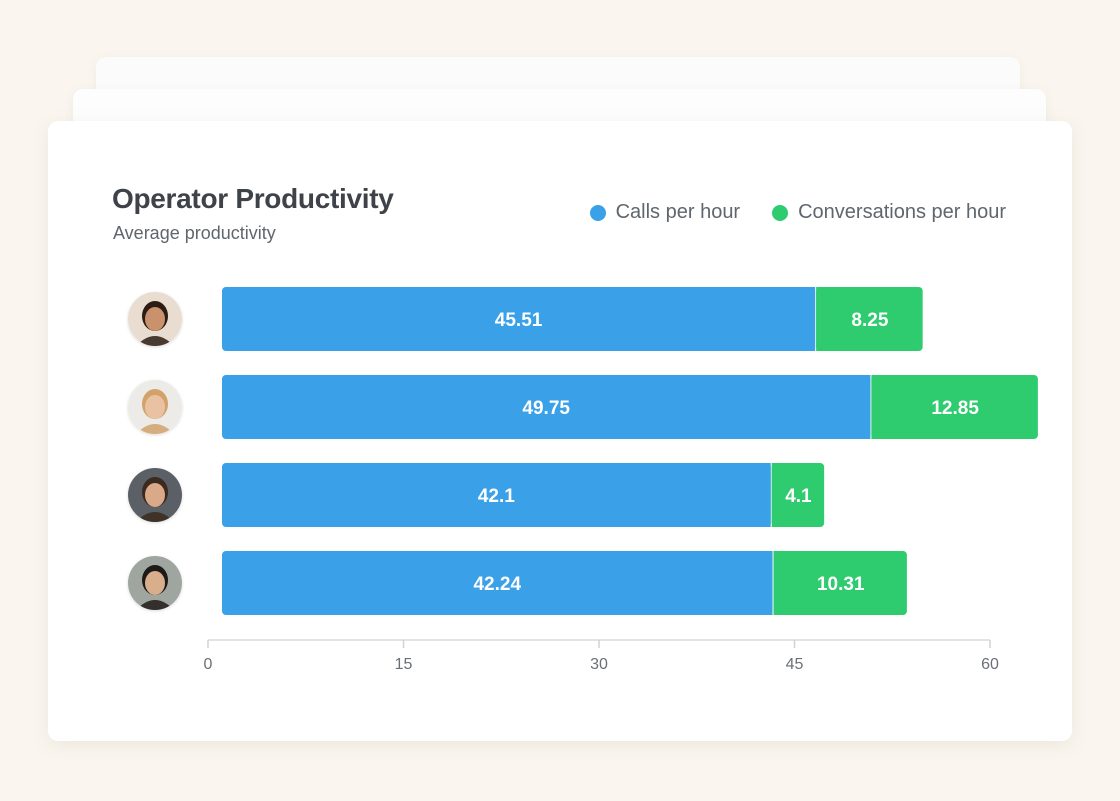 This screenshot has width=1120, height=801. Describe the element at coordinates (155, 495) in the screenshot. I see `operator-avatar-3-icon` at that location.